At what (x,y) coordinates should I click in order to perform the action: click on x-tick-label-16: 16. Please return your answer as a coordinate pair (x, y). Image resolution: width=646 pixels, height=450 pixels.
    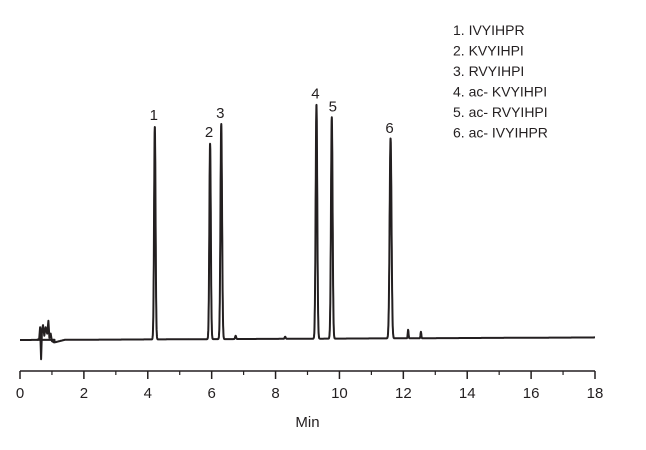
    Looking at the image, I should click on (531, 393).